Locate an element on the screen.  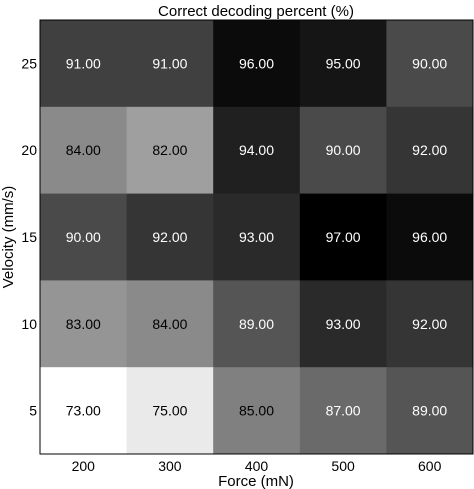
y-tick-label: 15 is located at coordinates (29, 237).